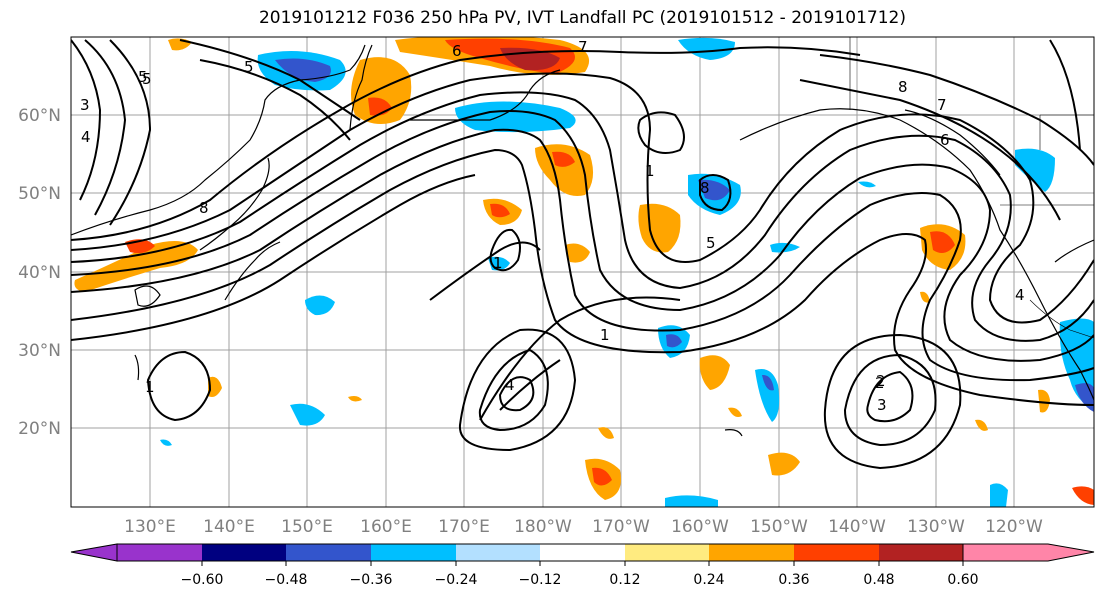 This screenshot has width=1105, height=601. Describe the element at coordinates (624, 580) in the screenshot. I see `colorbar-tick-label: 0.12` at that location.